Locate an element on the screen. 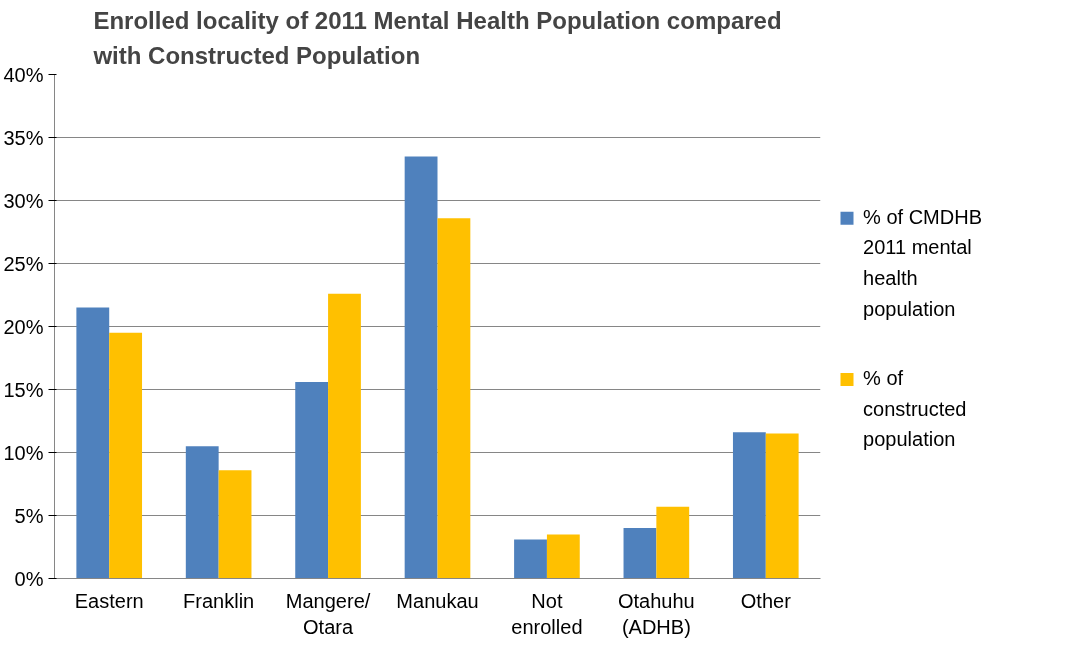 This screenshot has height=652, width=1088. chart-title: Enrolled locality of 2011 Mental Health Population compared with Constructed Population is located at coordinates (437, 38).